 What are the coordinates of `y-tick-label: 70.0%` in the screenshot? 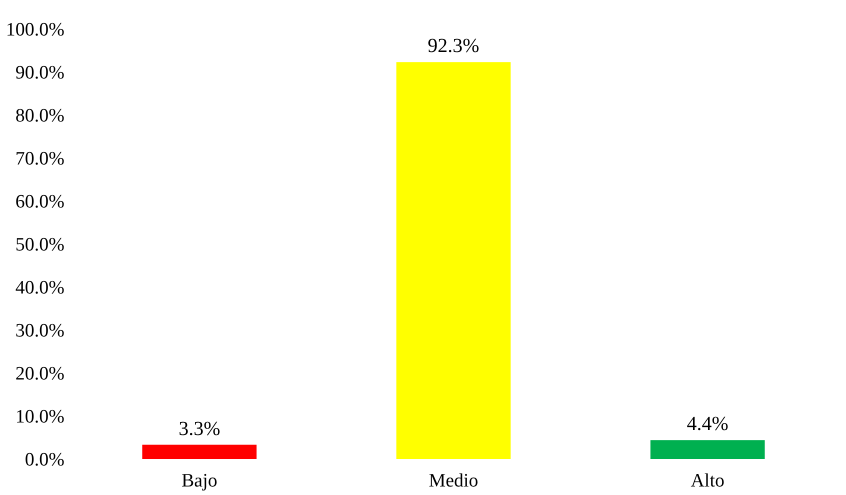 It's located at (40, 159).